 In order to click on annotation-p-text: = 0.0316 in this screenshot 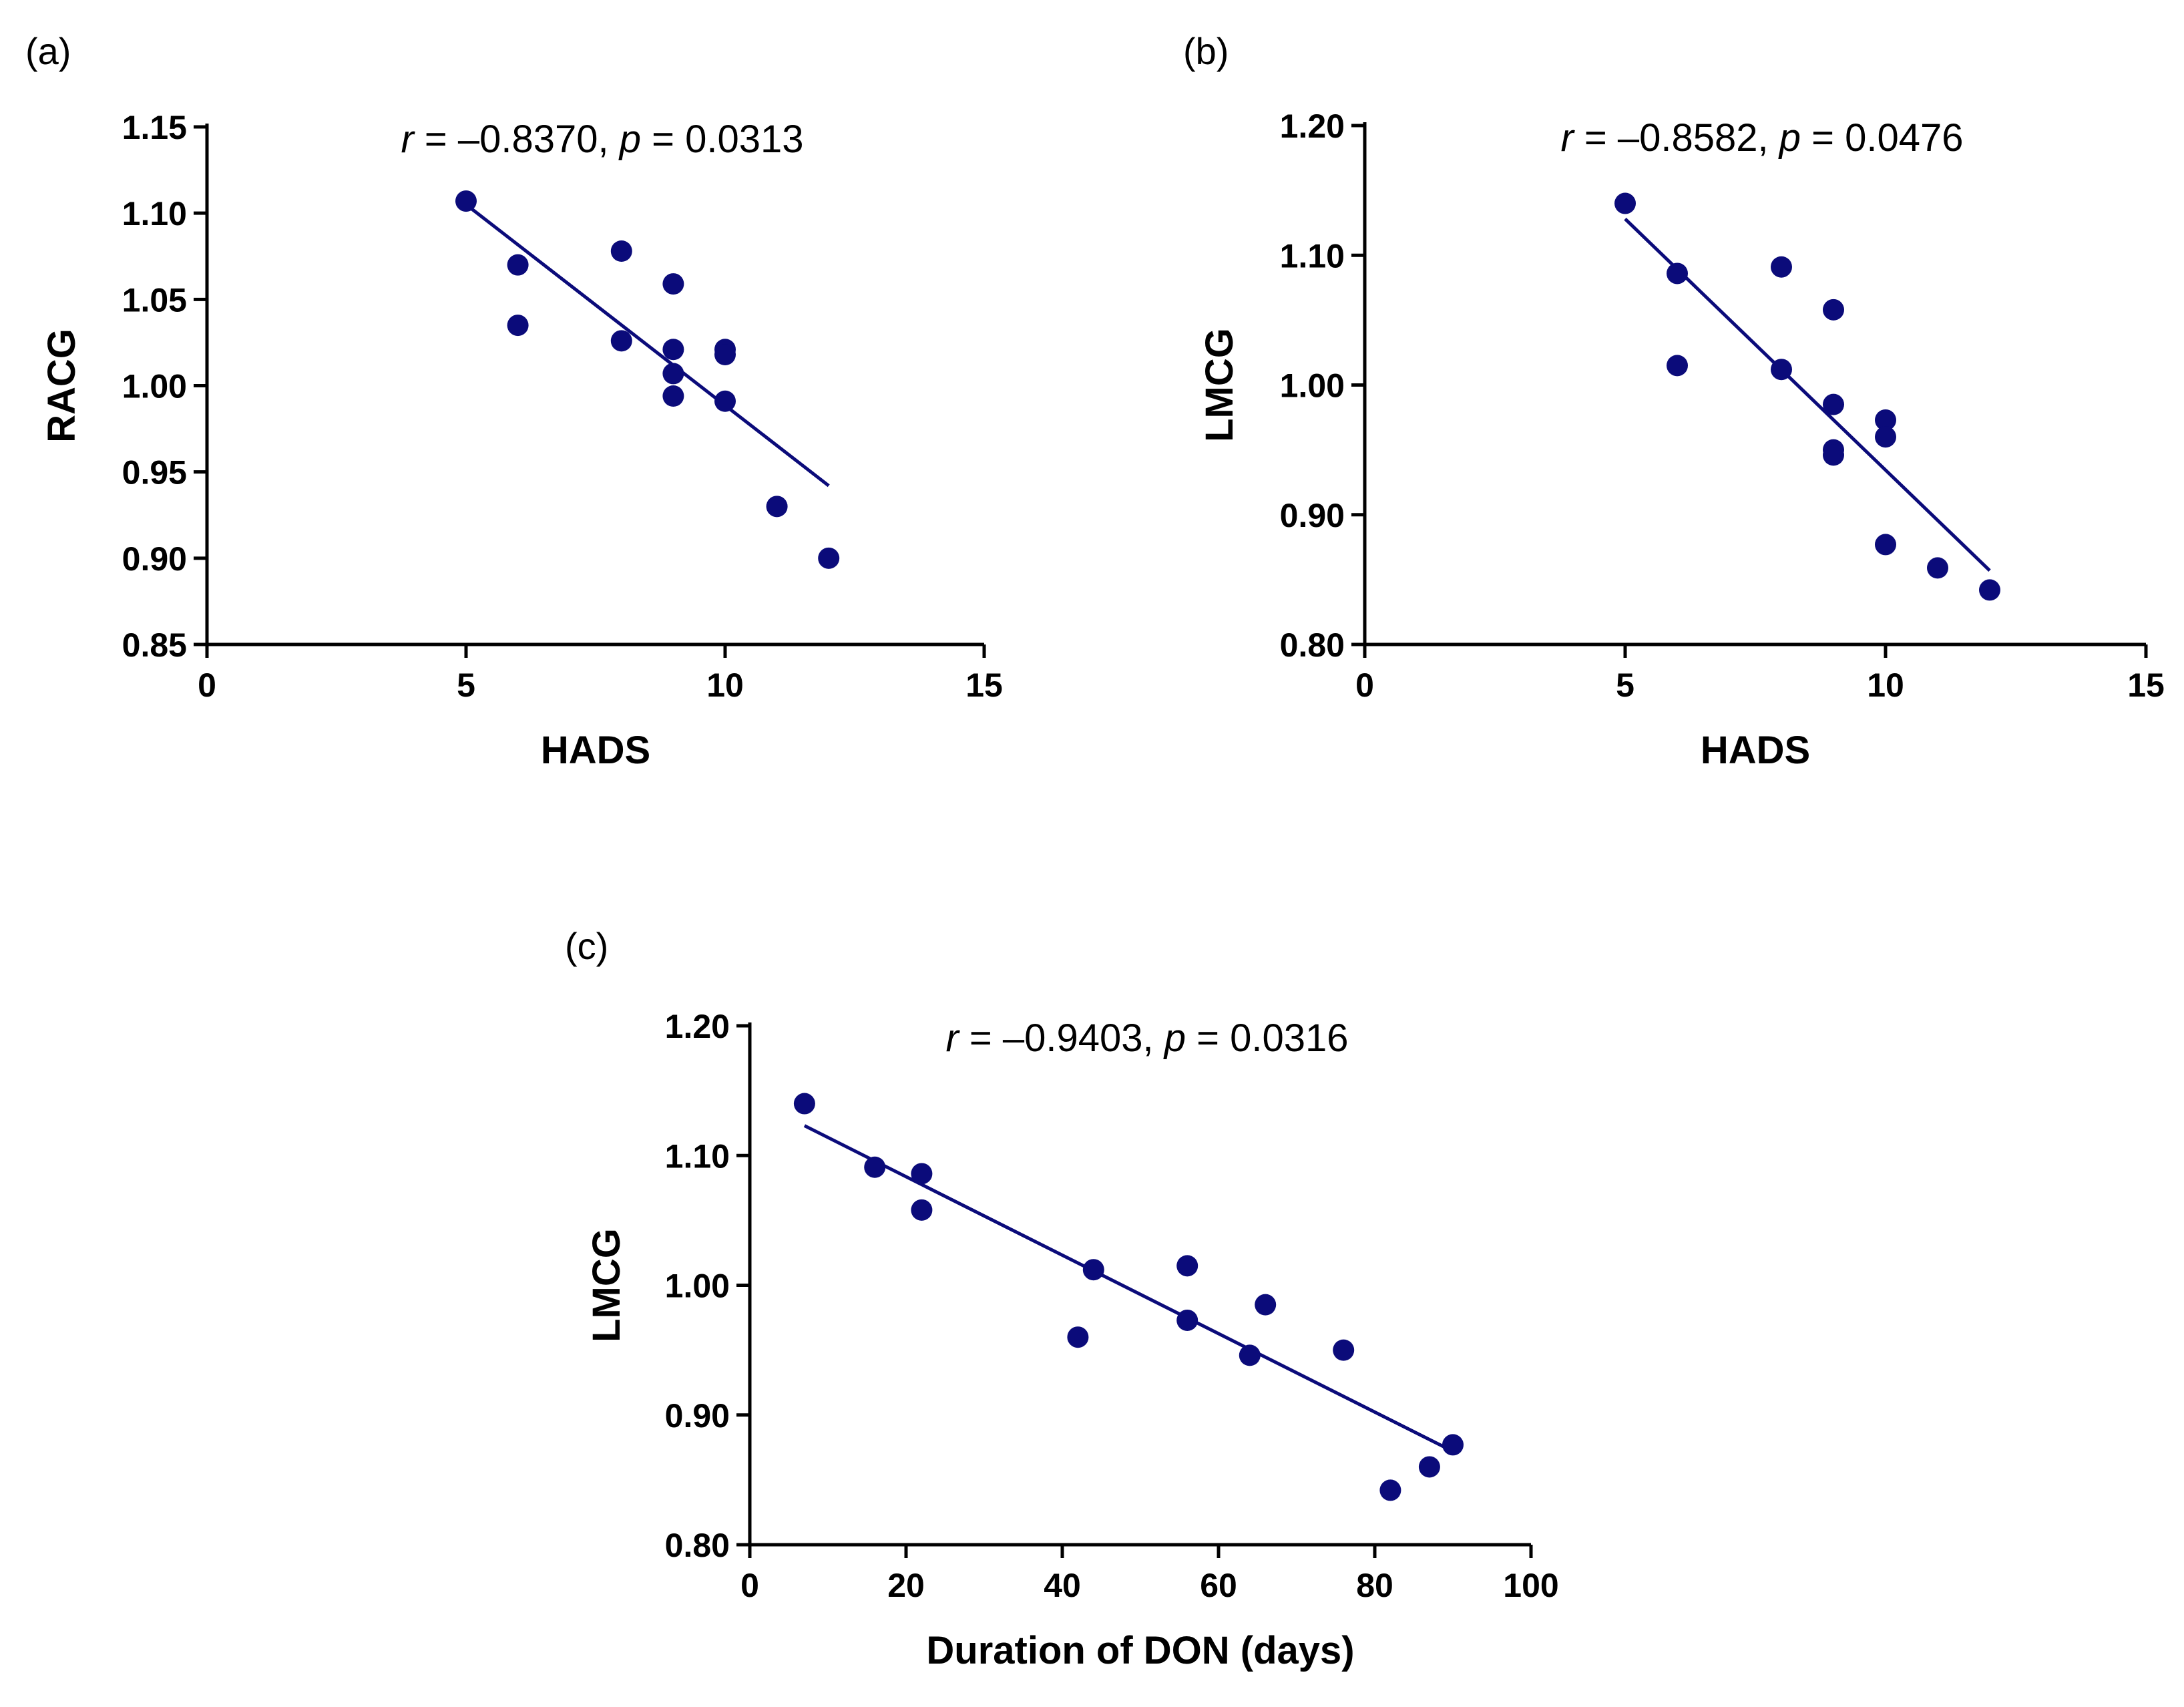, I will do `click(1267, 1038)`.